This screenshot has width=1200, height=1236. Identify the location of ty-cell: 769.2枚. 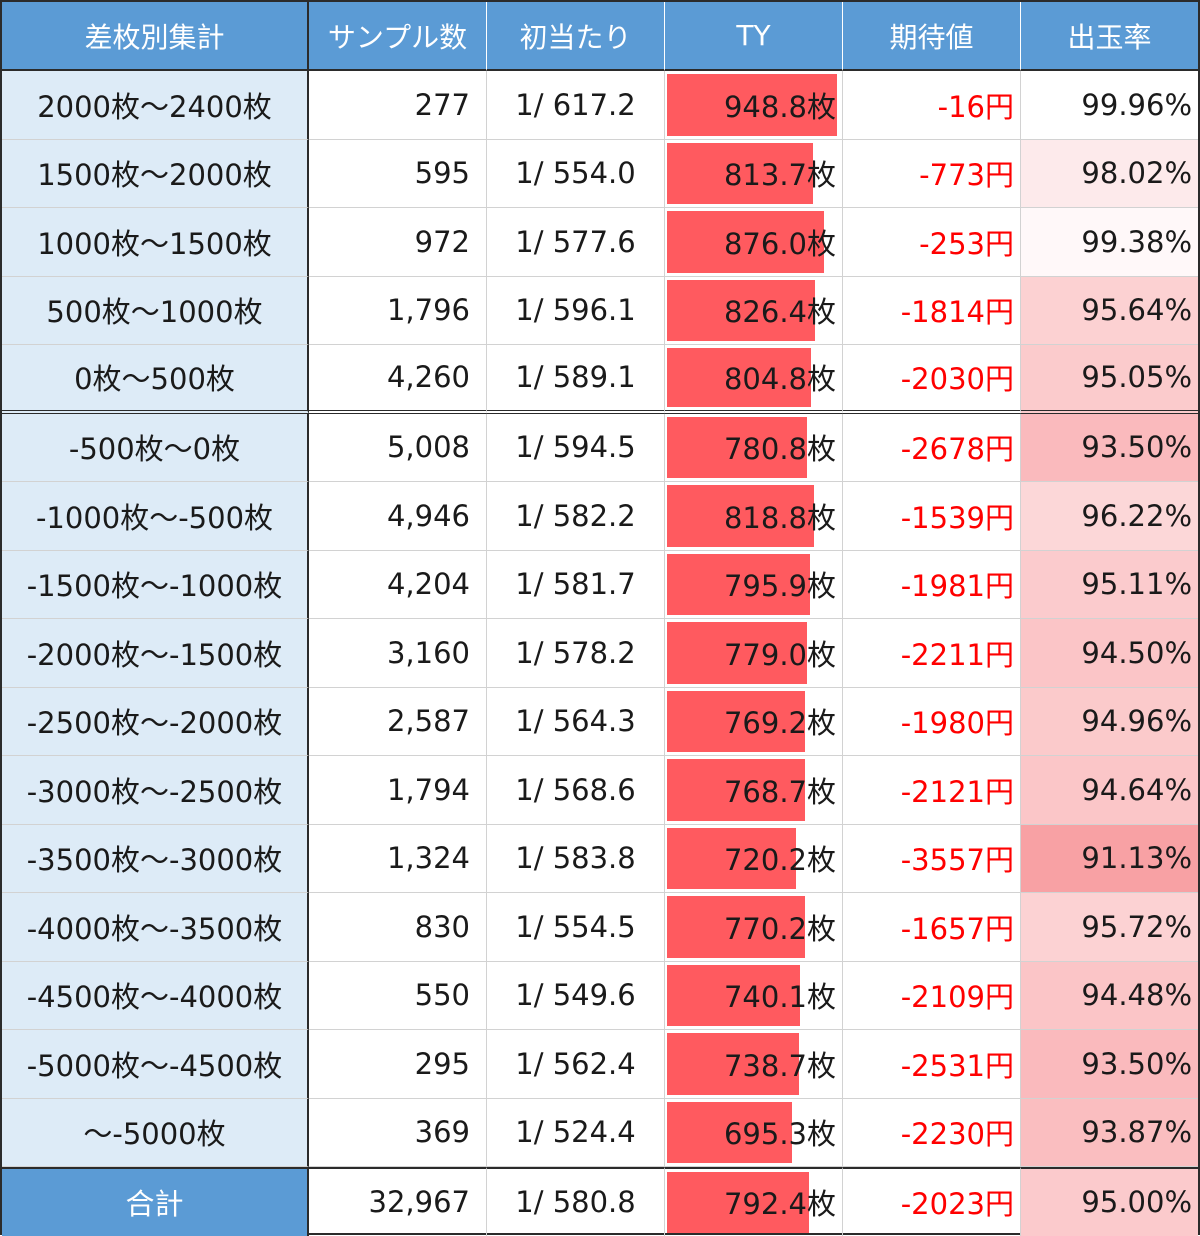
(754, 721).